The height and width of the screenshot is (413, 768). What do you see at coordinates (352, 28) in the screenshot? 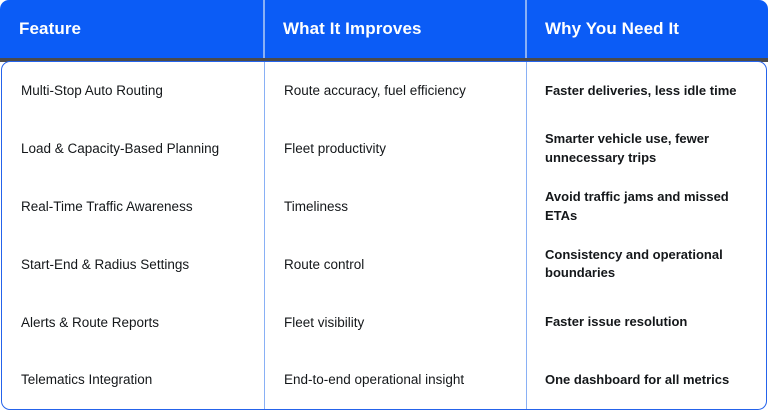
I see `column-header-what-it-improves-label: What It Improves` at bounding box center [352, 28].